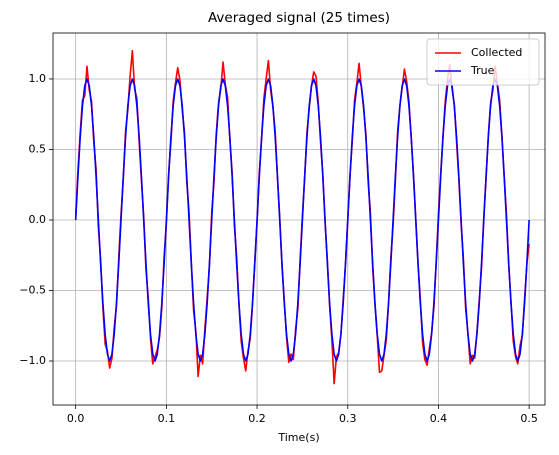  What do you see at coordinates (257, 418) in the screenshot?
I see `x-tick-label: 0.2` at bounding box center [257, 418].